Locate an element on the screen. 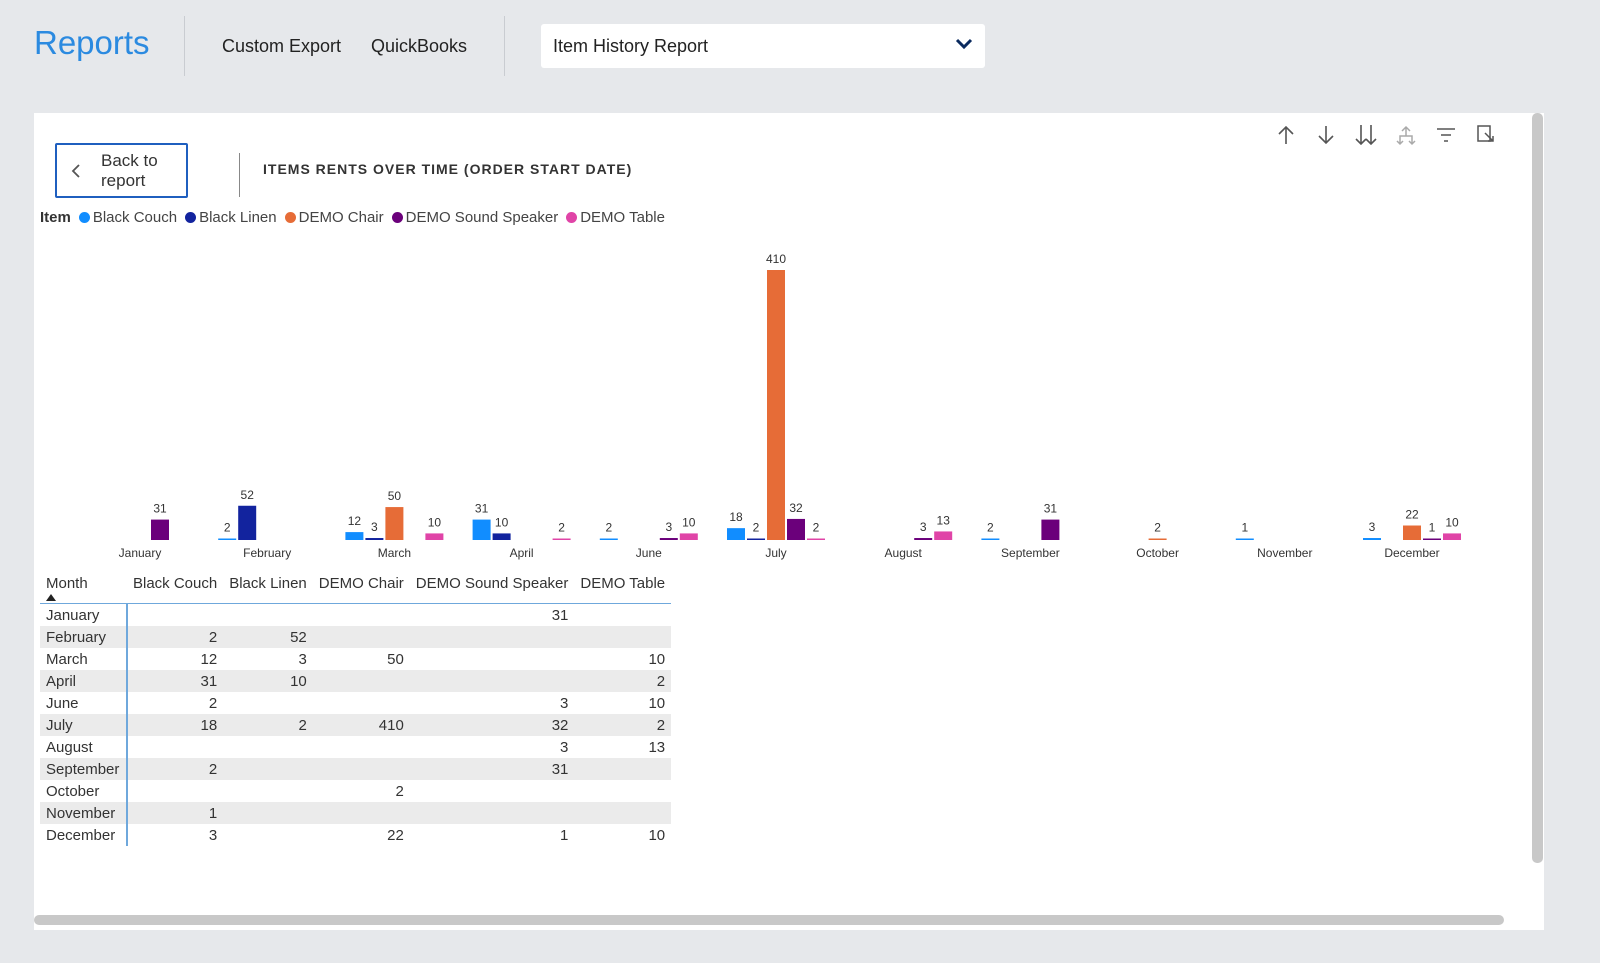  back-to-report-button: Back to report is located at coordinates (121, 170).